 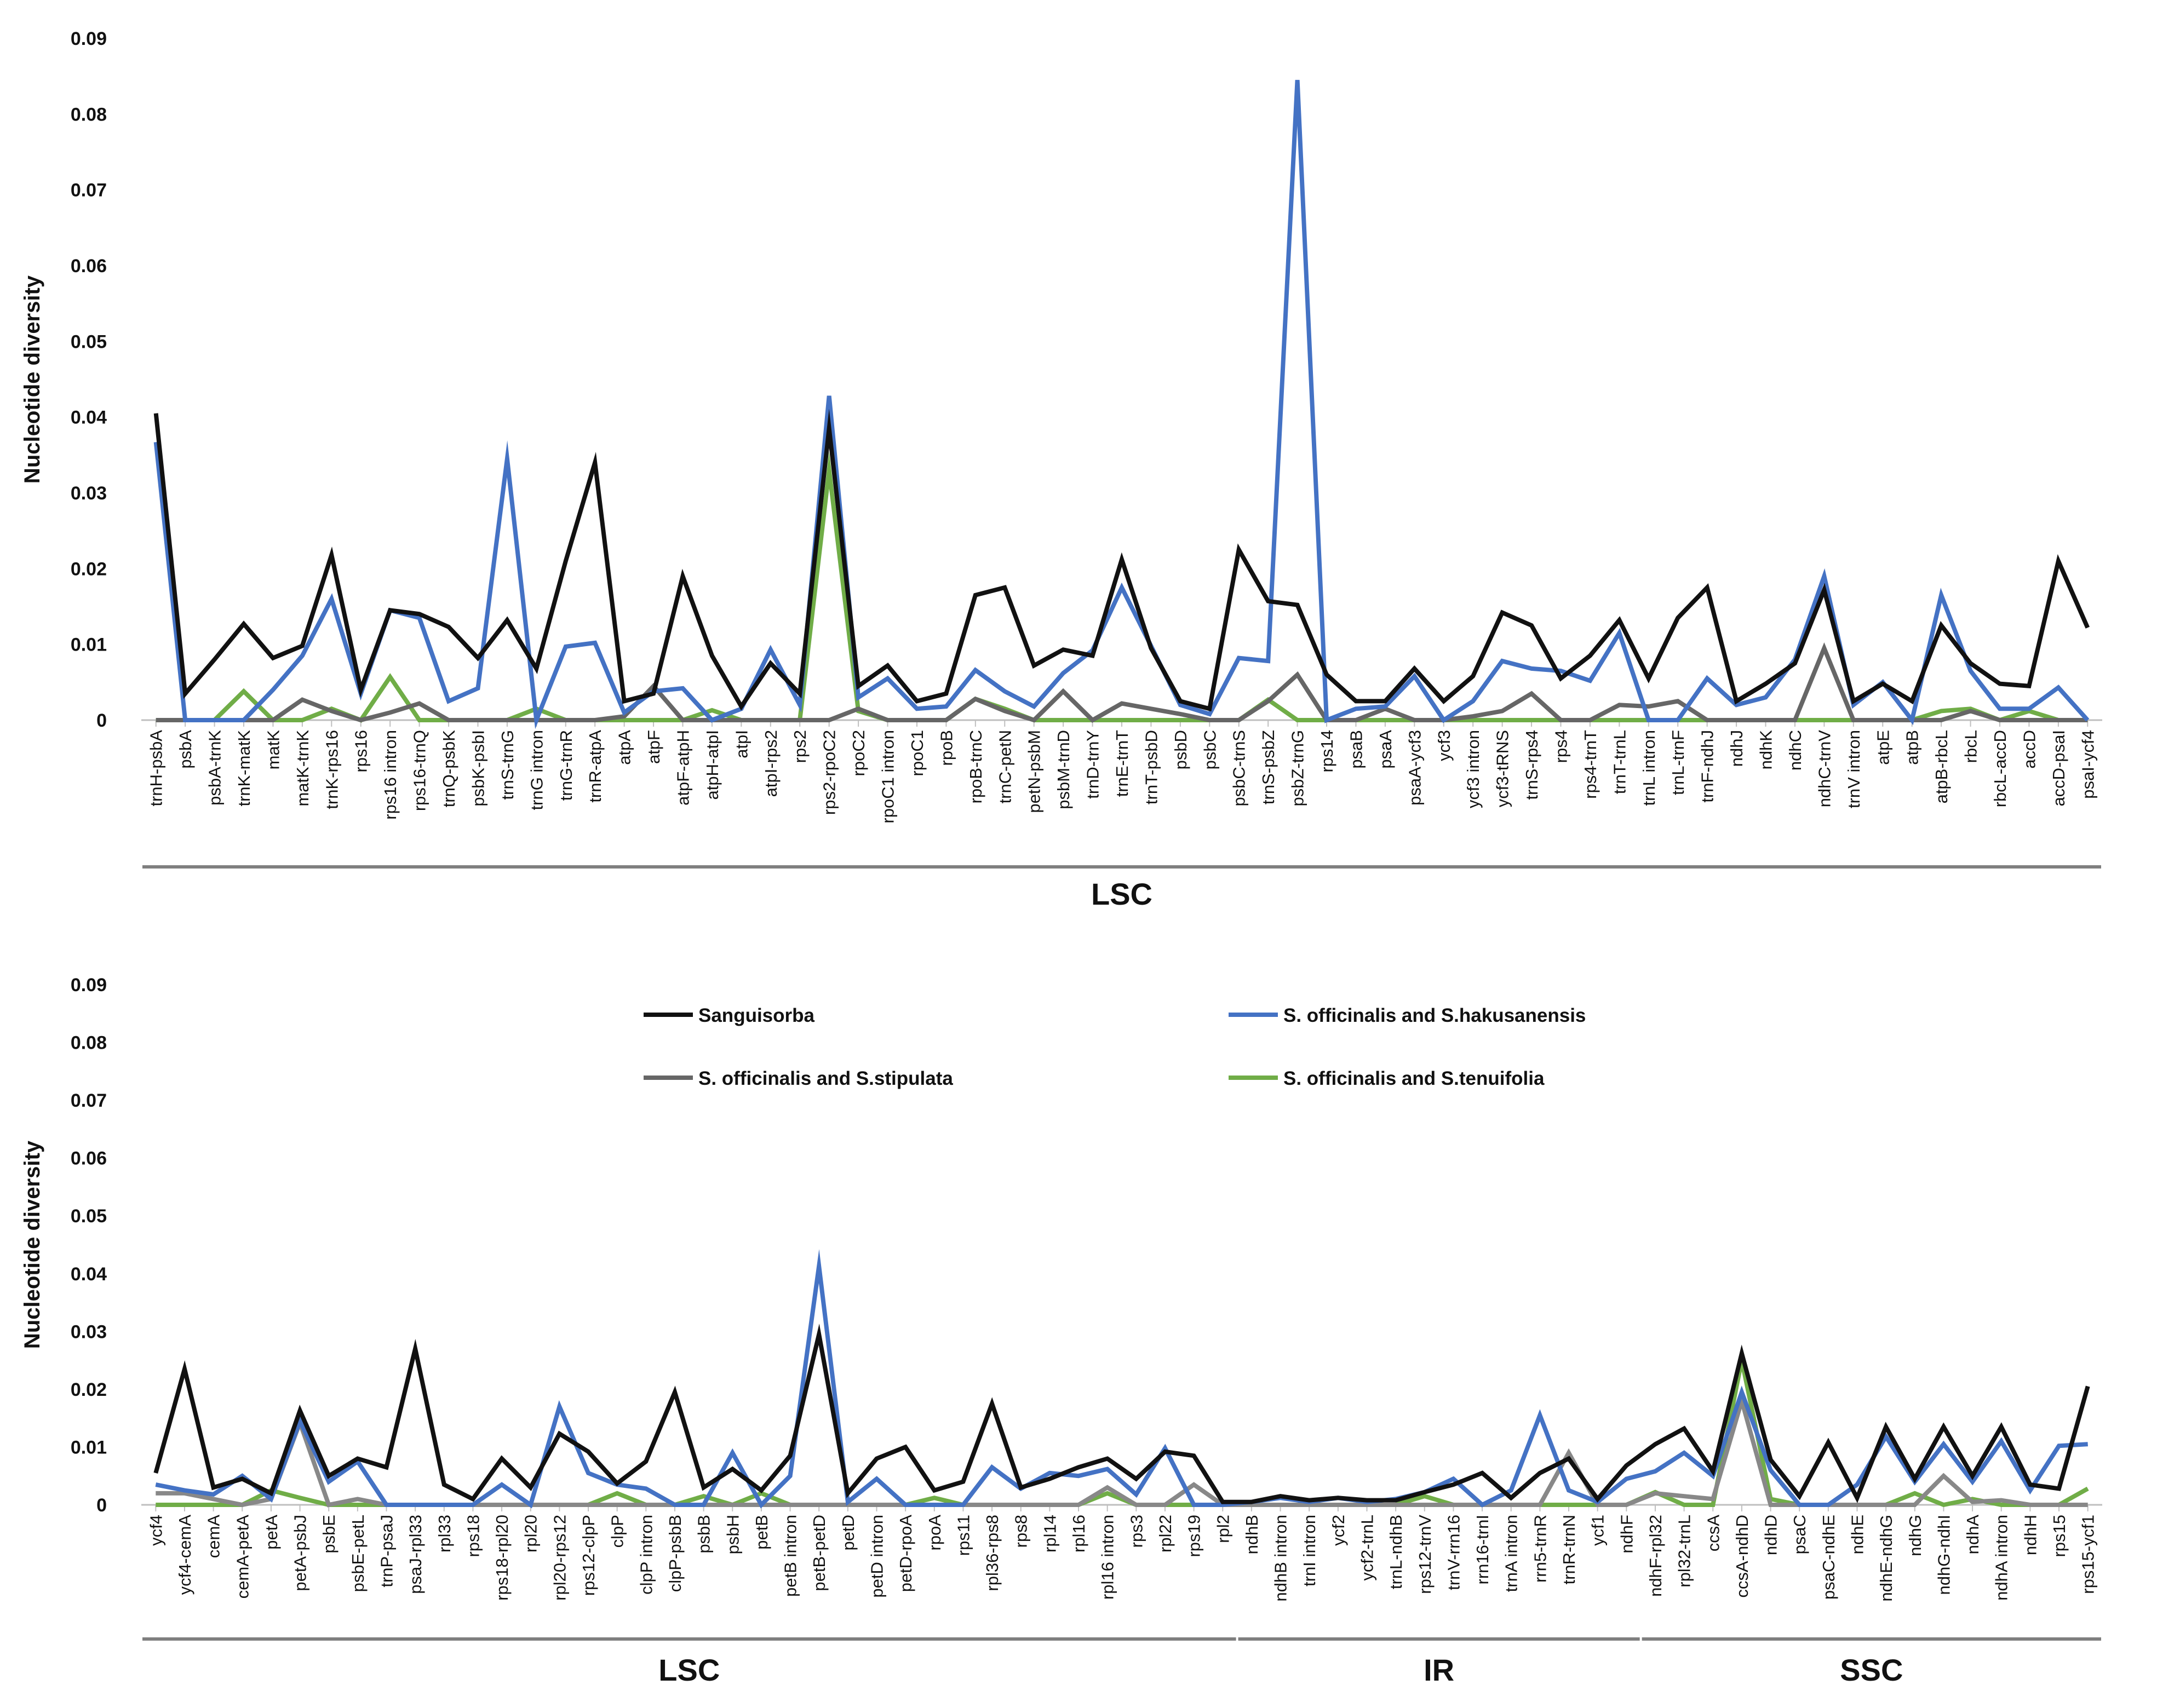 What do you see at coordinates (1280, 1558) in the screenshot?
I see `x-tick-label-ndhb-intron: ndhB intron` at bounding box center [1280, 1558].